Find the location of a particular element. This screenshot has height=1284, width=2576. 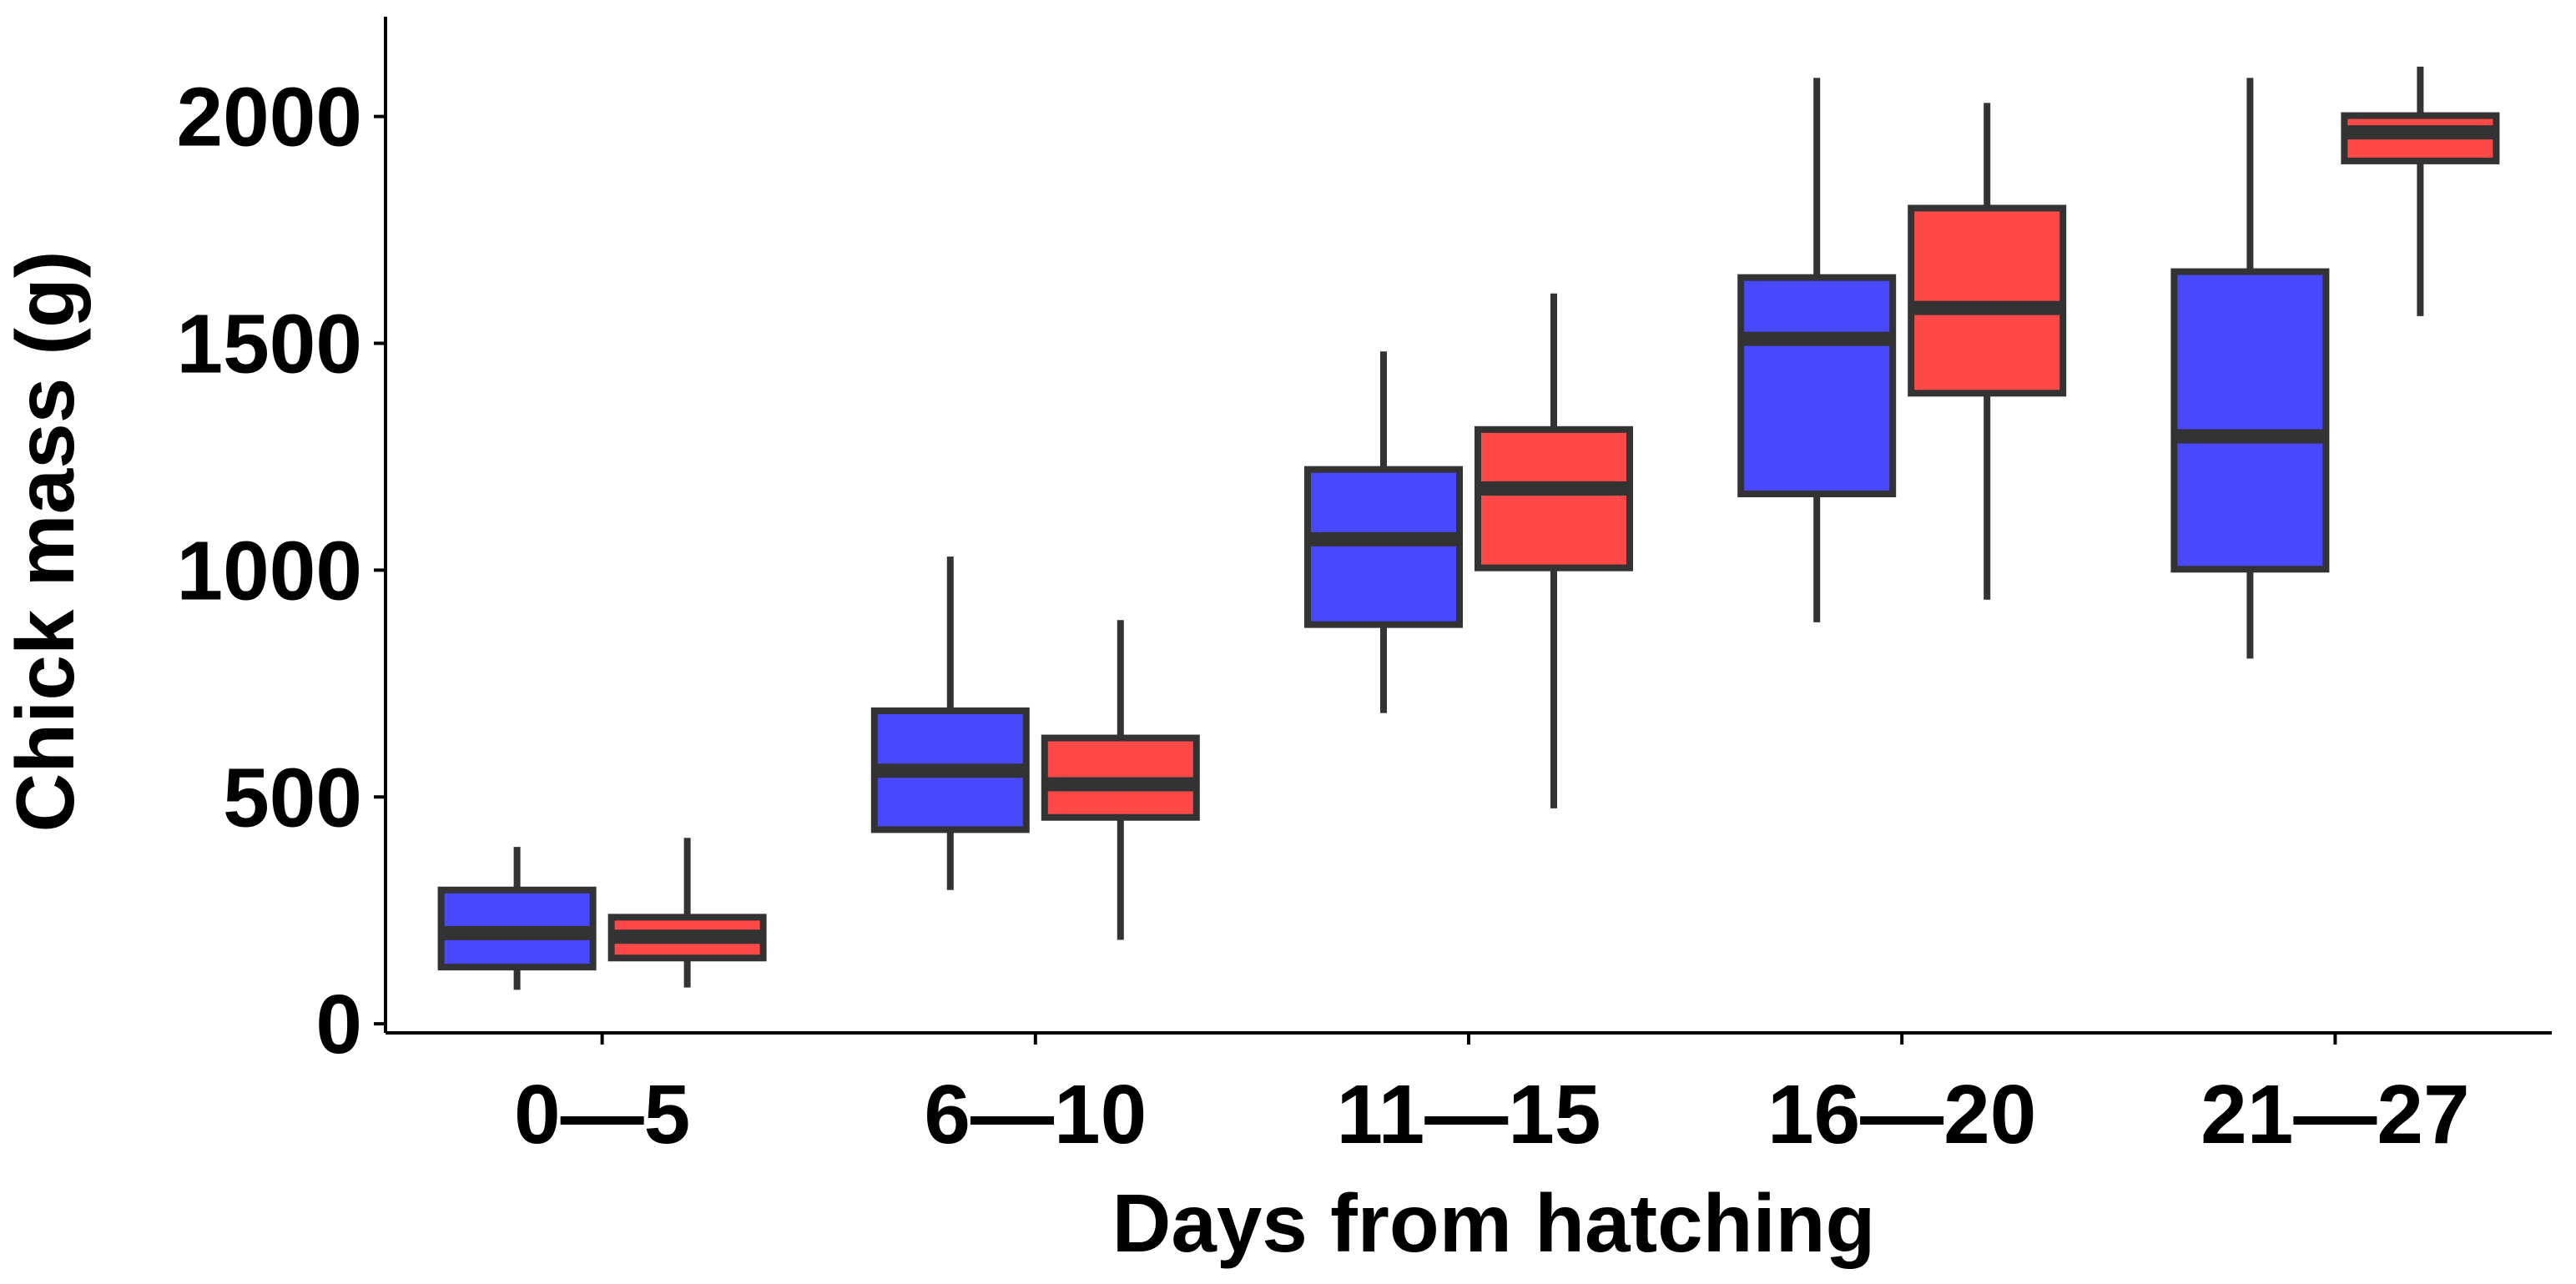

x-tick-label: 16—20 is located at coordinates (1901, 1114).